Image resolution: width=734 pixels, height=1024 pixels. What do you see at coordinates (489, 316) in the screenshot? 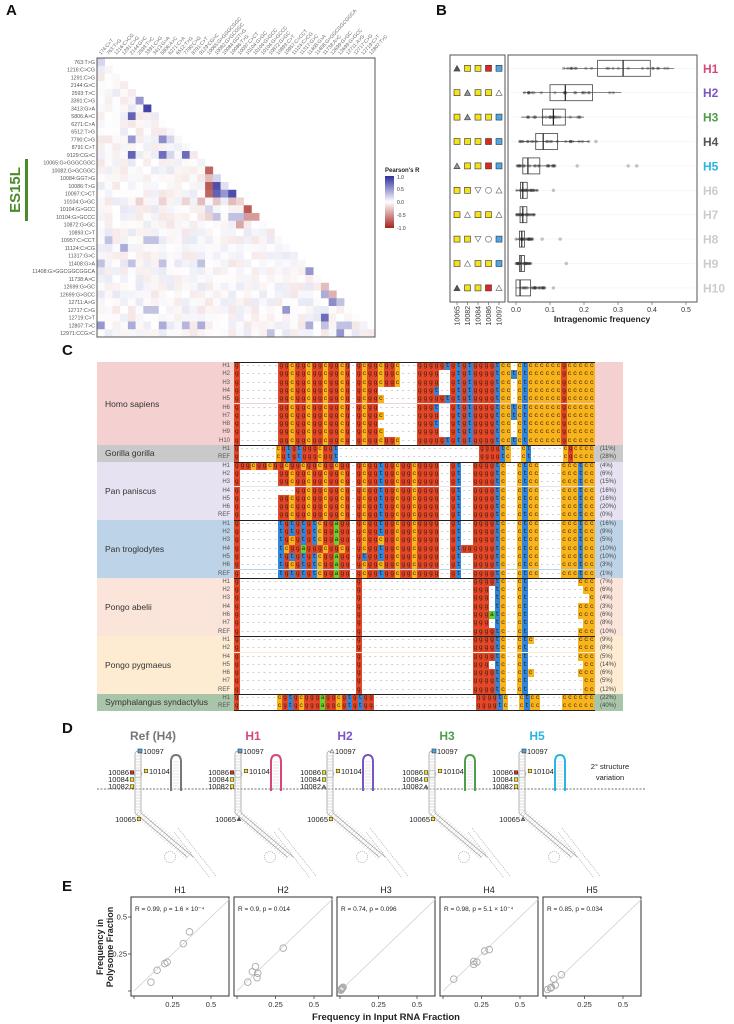
I see `position-label: 10086` at bounding box center [489, 316].